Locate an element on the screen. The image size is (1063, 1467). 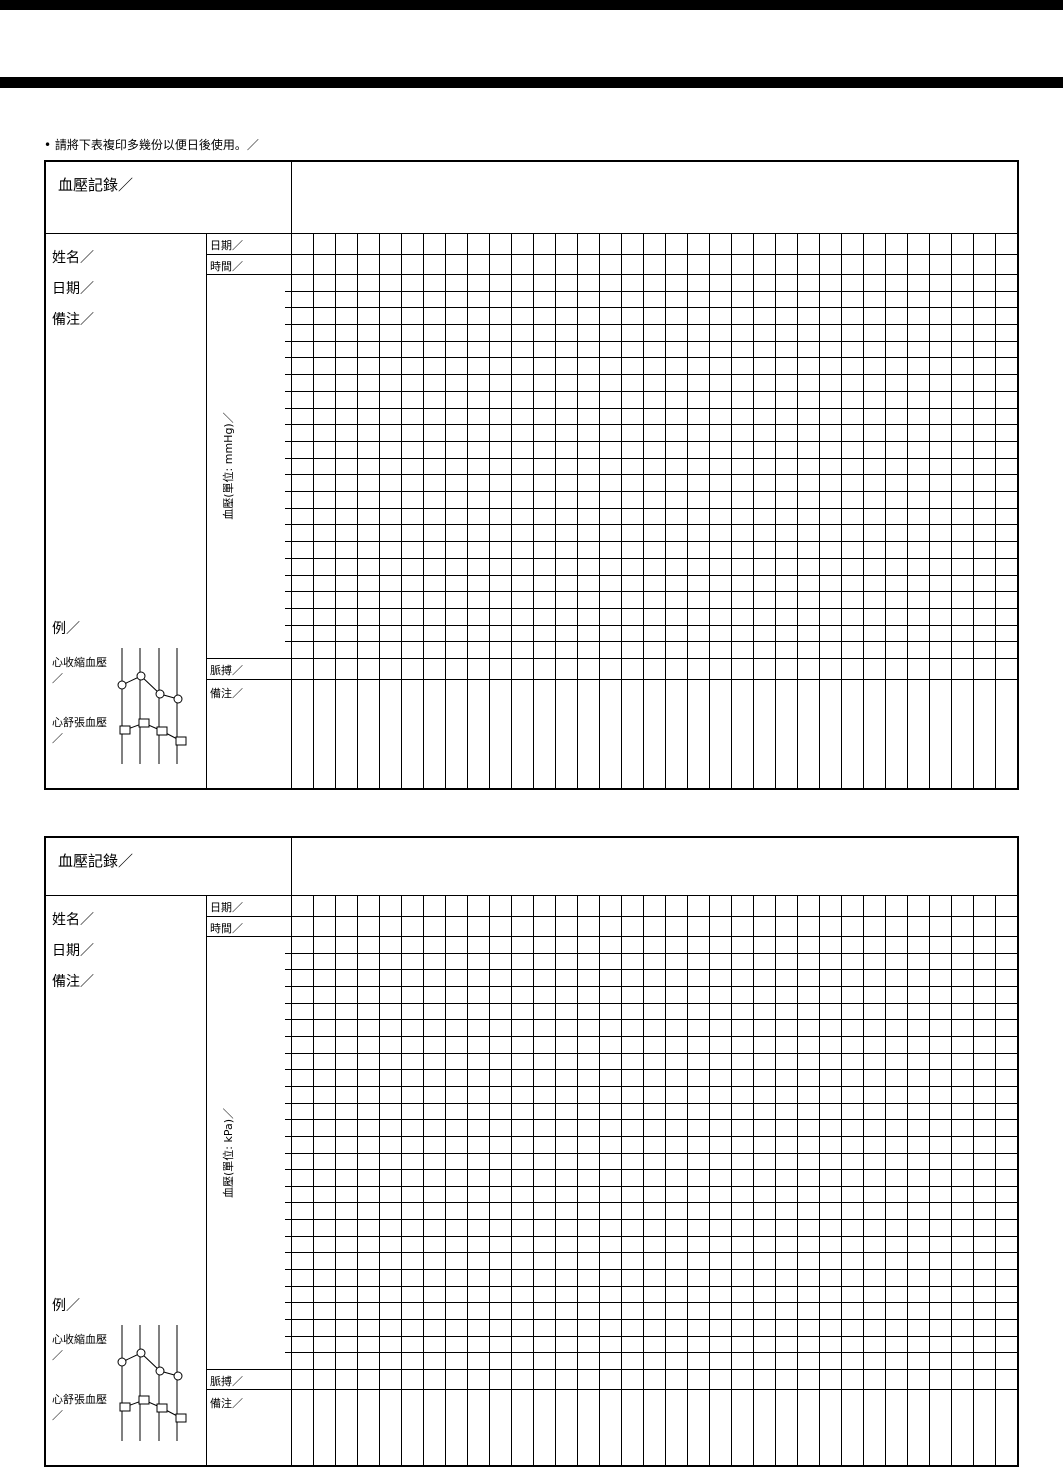
example-label: 例／ is located at coordinates (66, 629).